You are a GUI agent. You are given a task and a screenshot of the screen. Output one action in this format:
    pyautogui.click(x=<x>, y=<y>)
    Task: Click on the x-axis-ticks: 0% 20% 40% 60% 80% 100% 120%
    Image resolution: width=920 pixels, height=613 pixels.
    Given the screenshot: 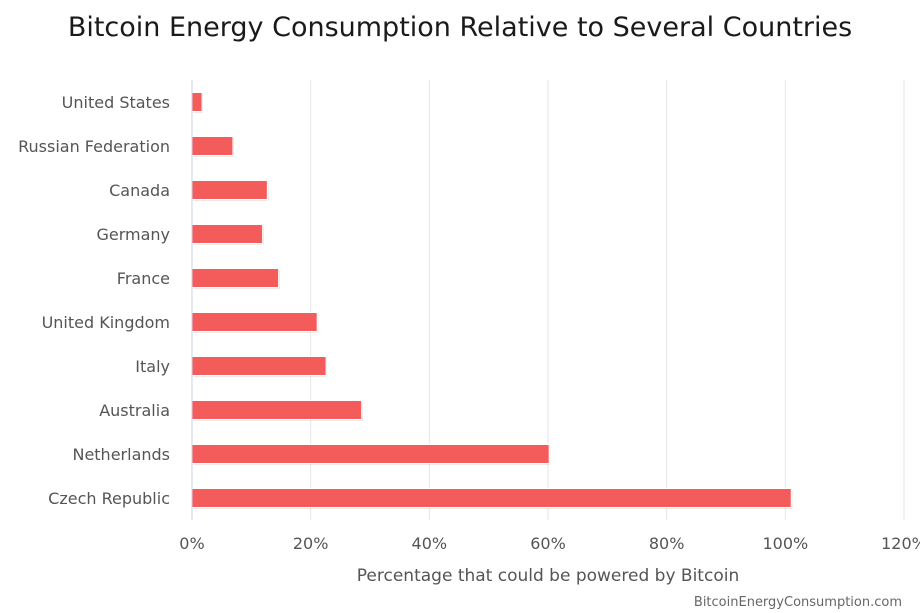 What is the action you would take?
    pyautogui.click(x=549, y=543)
    